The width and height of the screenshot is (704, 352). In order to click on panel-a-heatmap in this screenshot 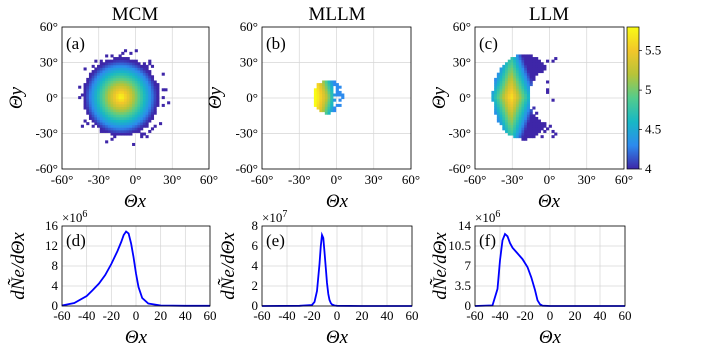, I will do `click(124, 97)`.